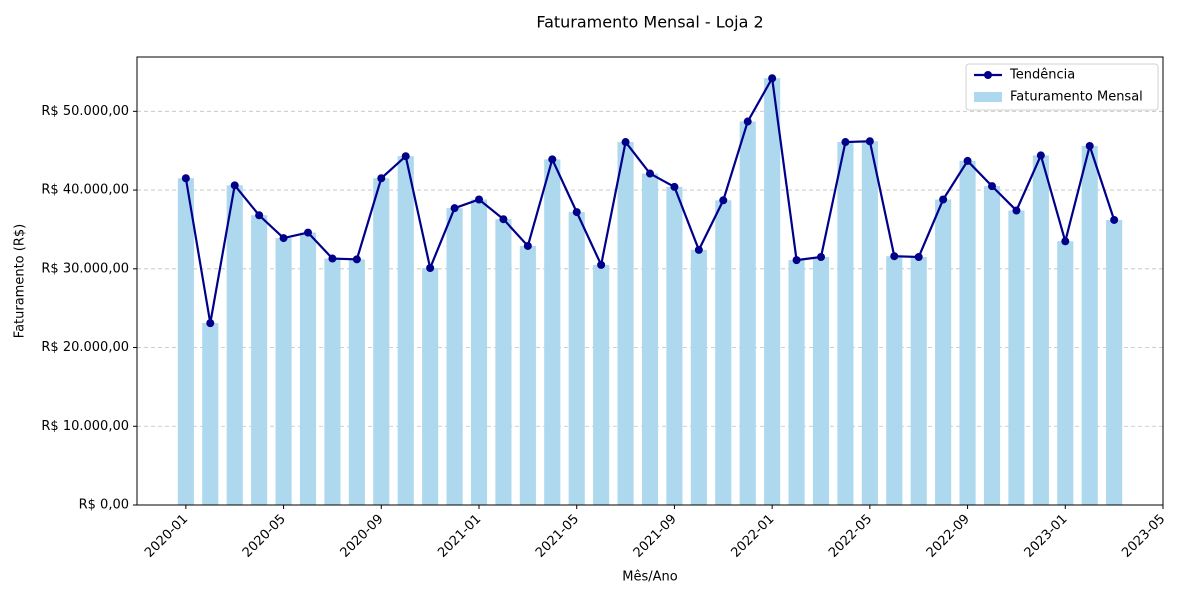  Describe the element at coordinates (649, 577) in the screenshot. I see `x-axis-label: Mês/Ano` at that location.